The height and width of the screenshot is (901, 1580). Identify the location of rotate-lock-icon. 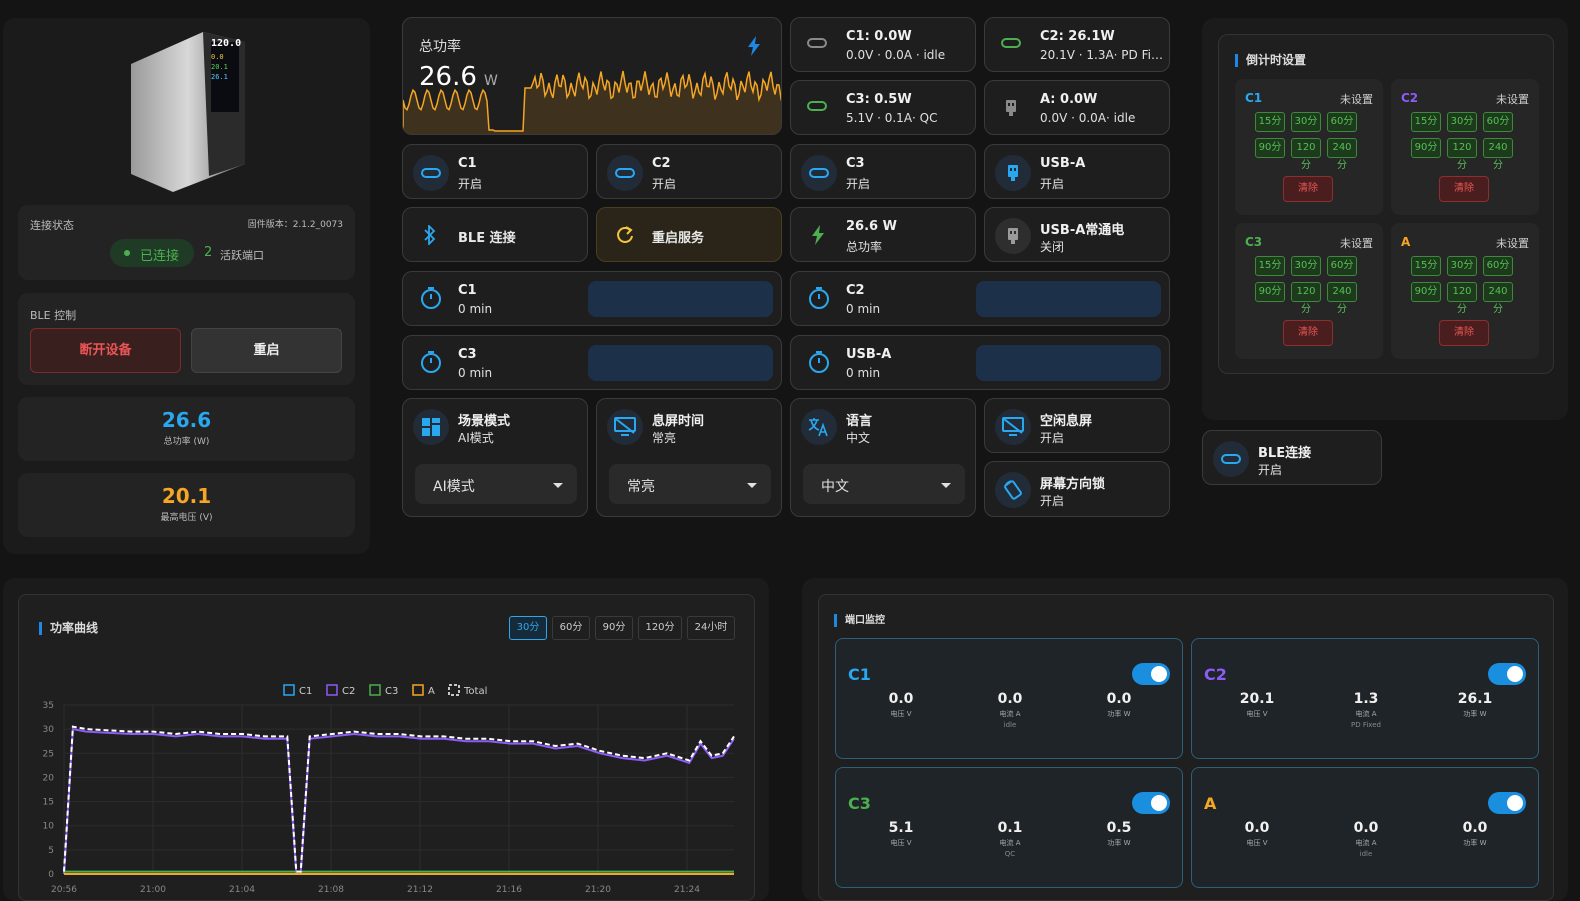
(1013, 490).